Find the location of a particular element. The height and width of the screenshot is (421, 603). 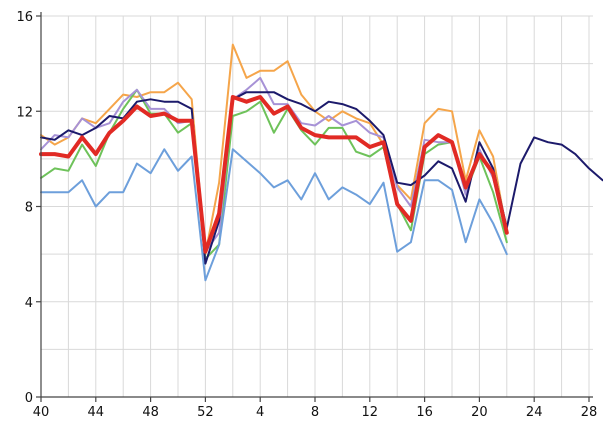

x-tick-label: 4 is located at coordinates (260, 412).